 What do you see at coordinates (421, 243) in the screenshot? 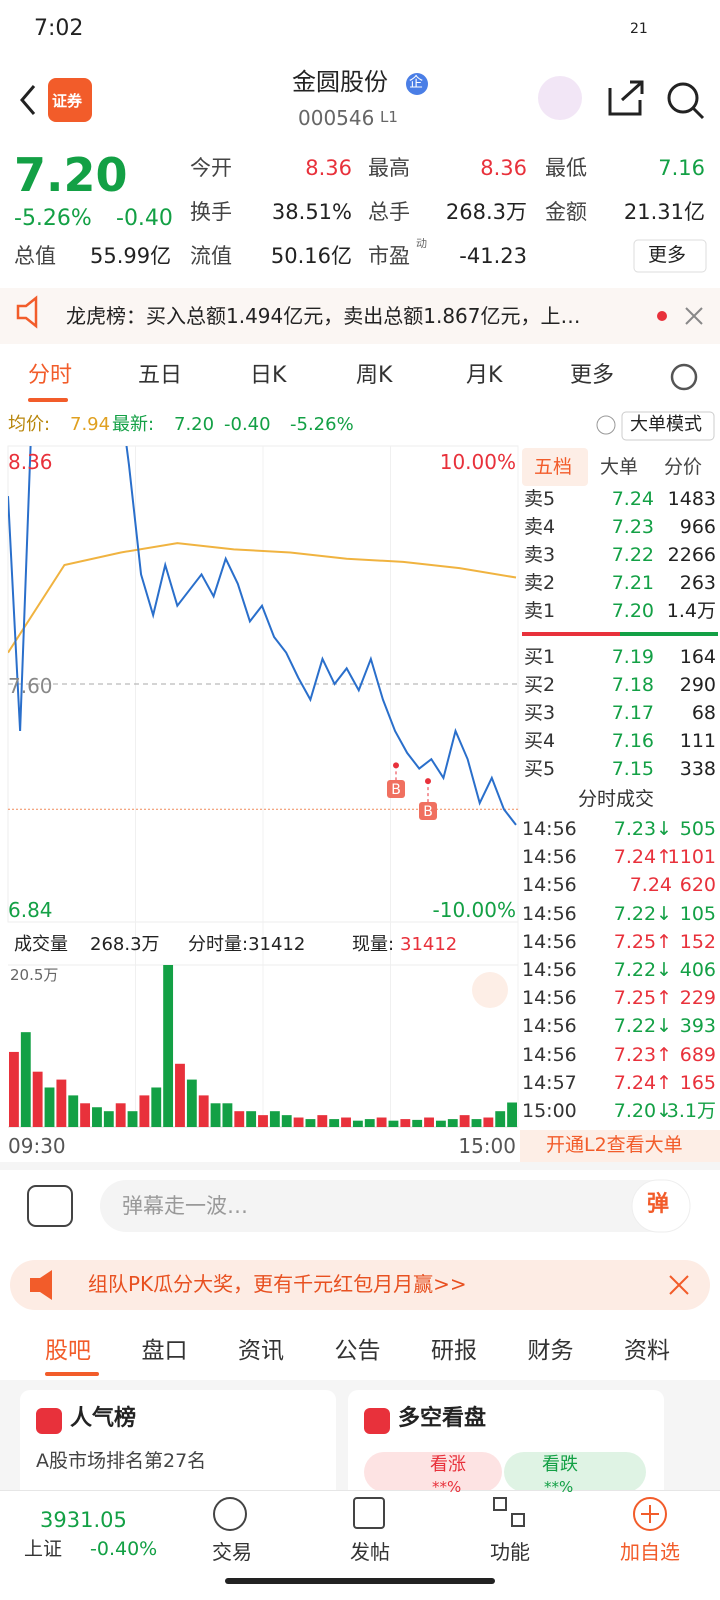
I see `pe-tag: 动` at bounding box center [421, 243].